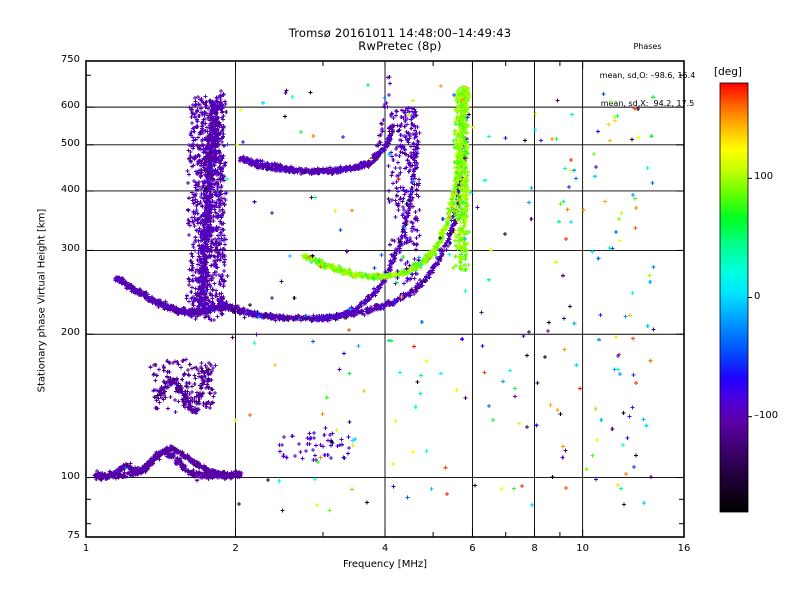 The image size is (800, 600). I want to click on phase-stats-heading: Phases, so click(647, 47).